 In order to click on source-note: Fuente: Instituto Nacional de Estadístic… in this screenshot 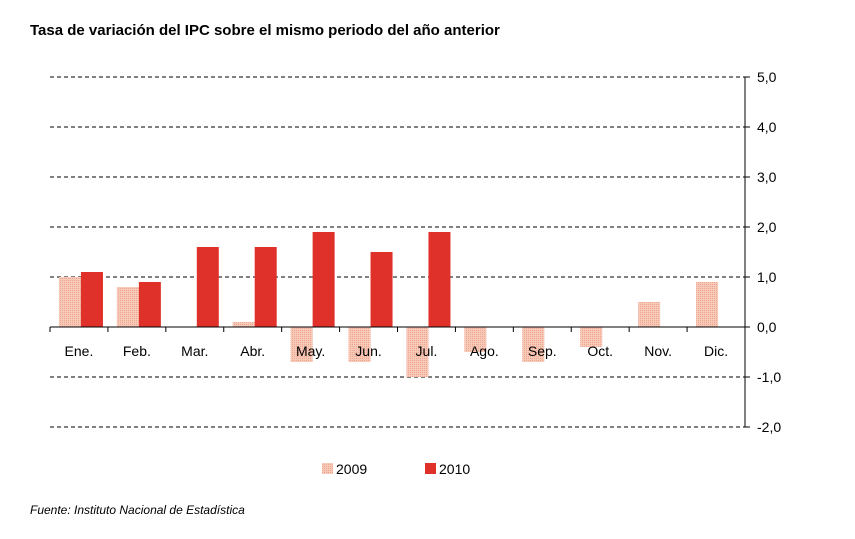, I will do `click(137, 510)`.